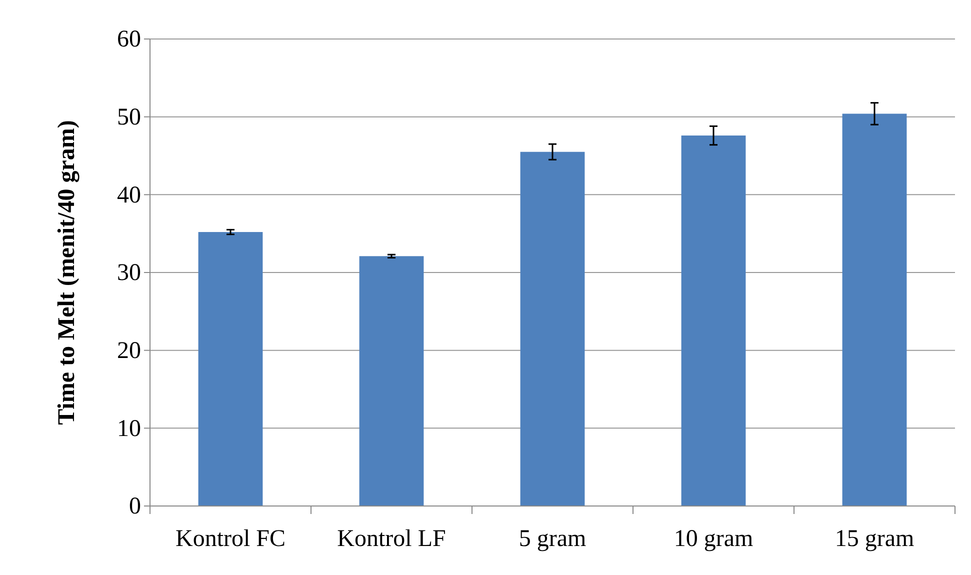 The width and height of the screenshot is (971, 575). What do you see at coordinates (129, 273) in the screenshot?
I see `y-tick-label: 30` at bounding box center [129, 273].